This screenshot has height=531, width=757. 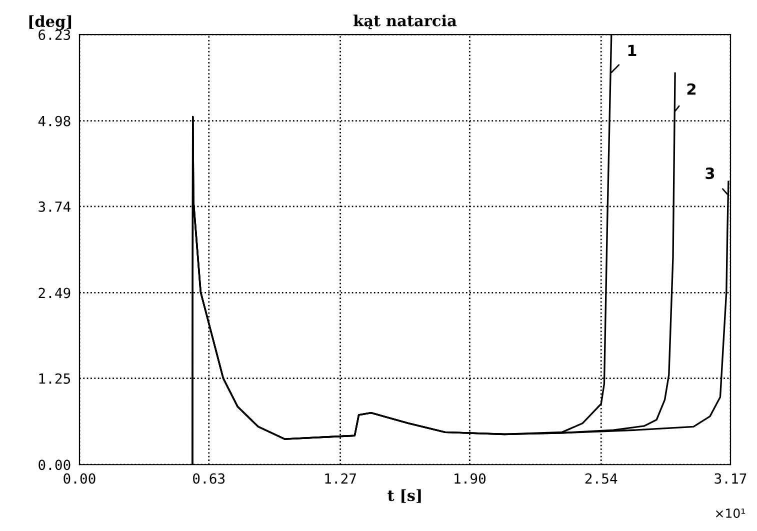 I want to click on chart-title: kąt natarcia, so click(x=405, y=22).